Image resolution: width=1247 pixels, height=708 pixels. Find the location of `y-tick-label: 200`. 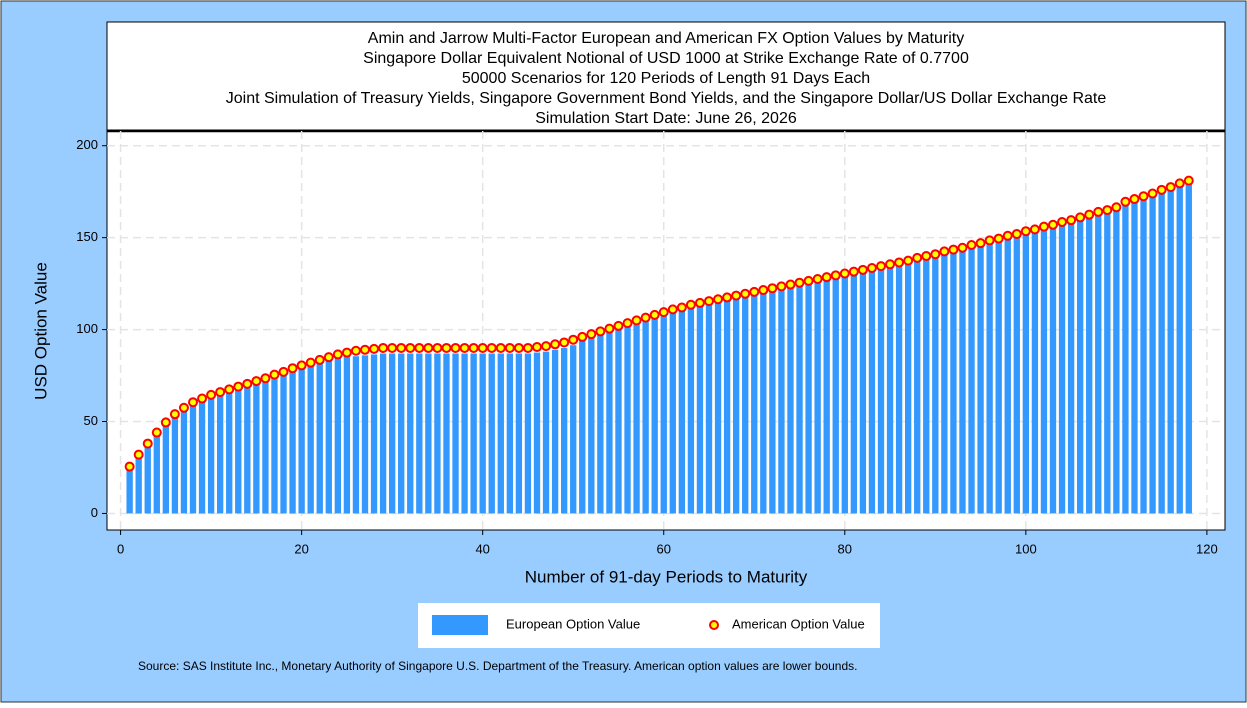

y-tick-label: 200 is located at coordinates (87, 144).